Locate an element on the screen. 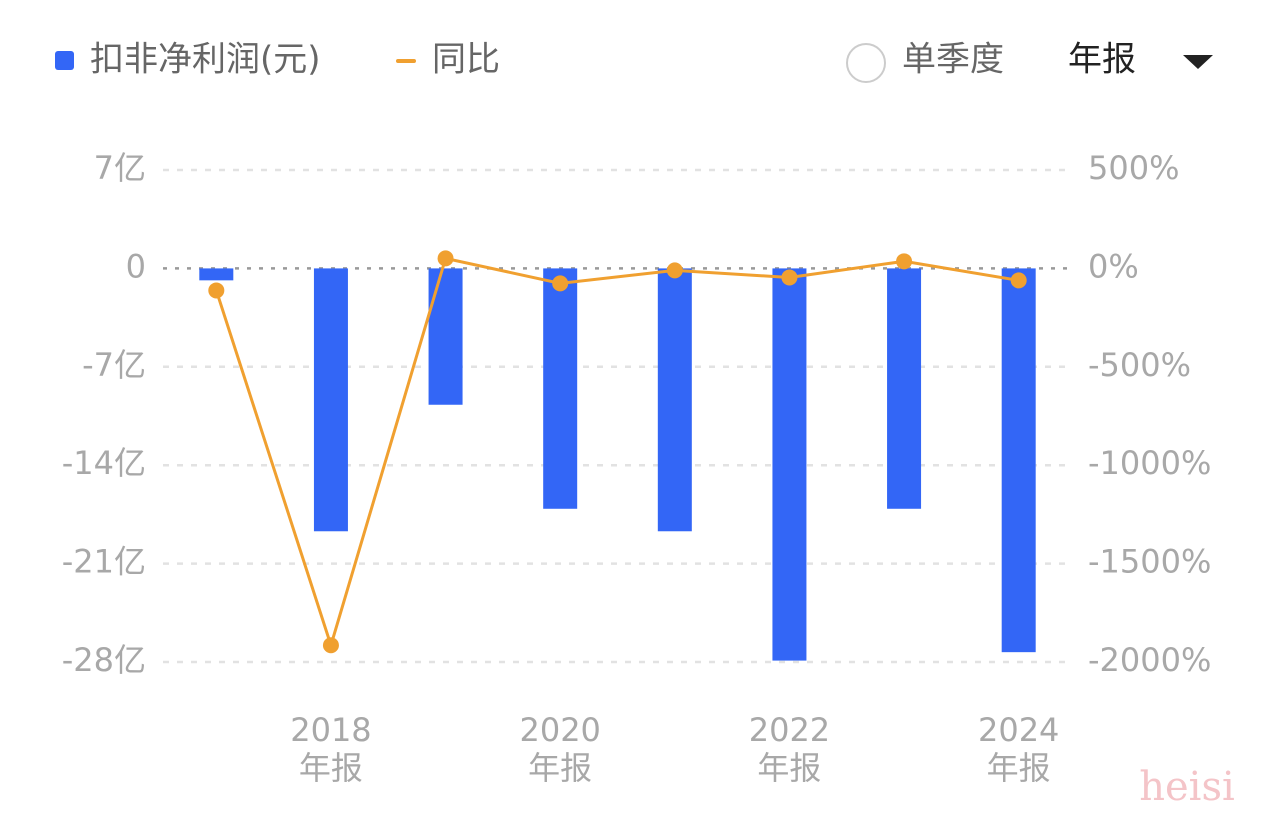 The width and height of the screenshot is (1267, 818). legend-label: 同比 is located at coordinates (466, 60).